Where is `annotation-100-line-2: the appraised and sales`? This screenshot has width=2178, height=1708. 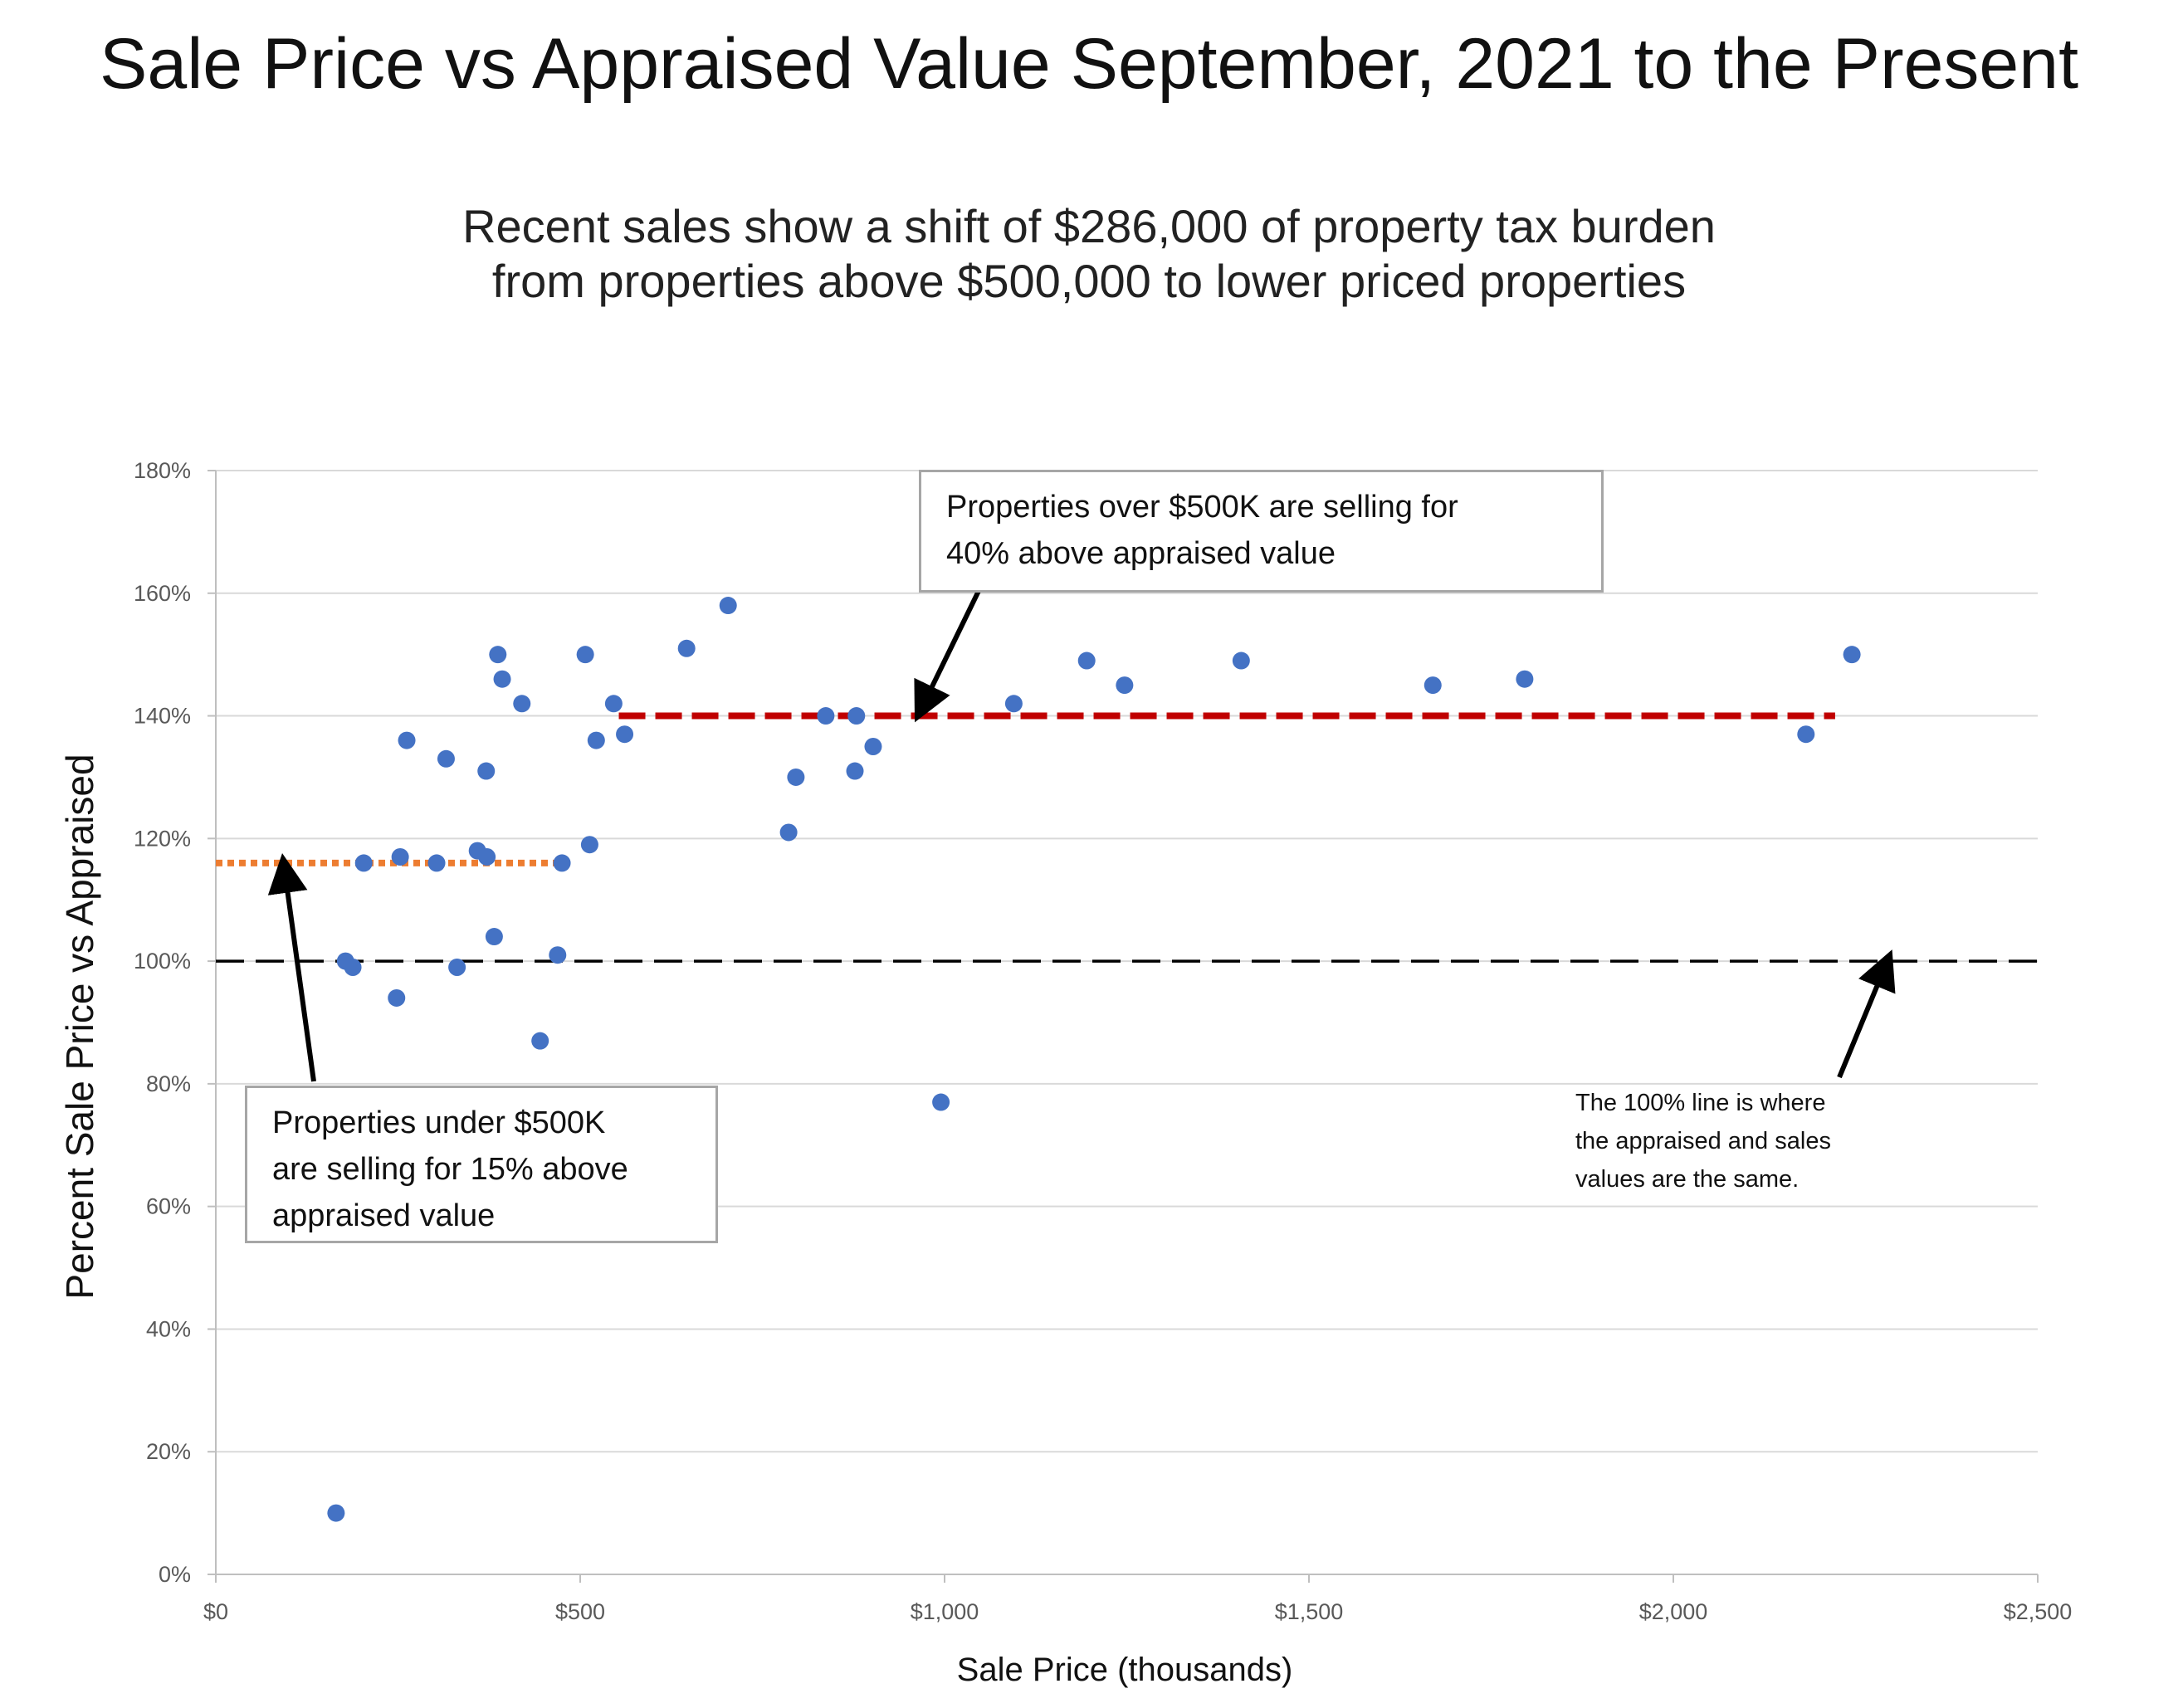 annotation-100-line-2: the appraised and sales is located at coordinates (1703, 1141).